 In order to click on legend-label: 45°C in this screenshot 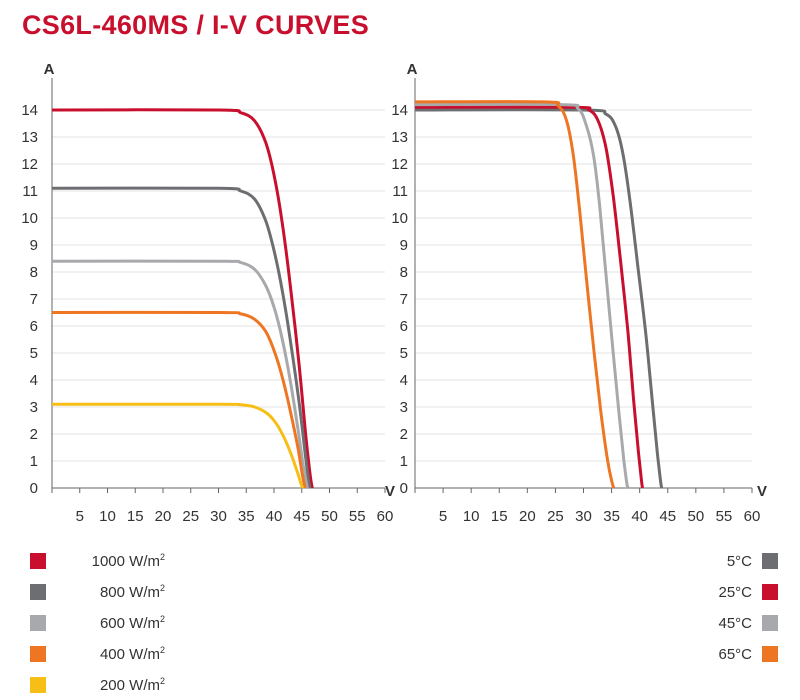, I will do `click(735, 623)`.